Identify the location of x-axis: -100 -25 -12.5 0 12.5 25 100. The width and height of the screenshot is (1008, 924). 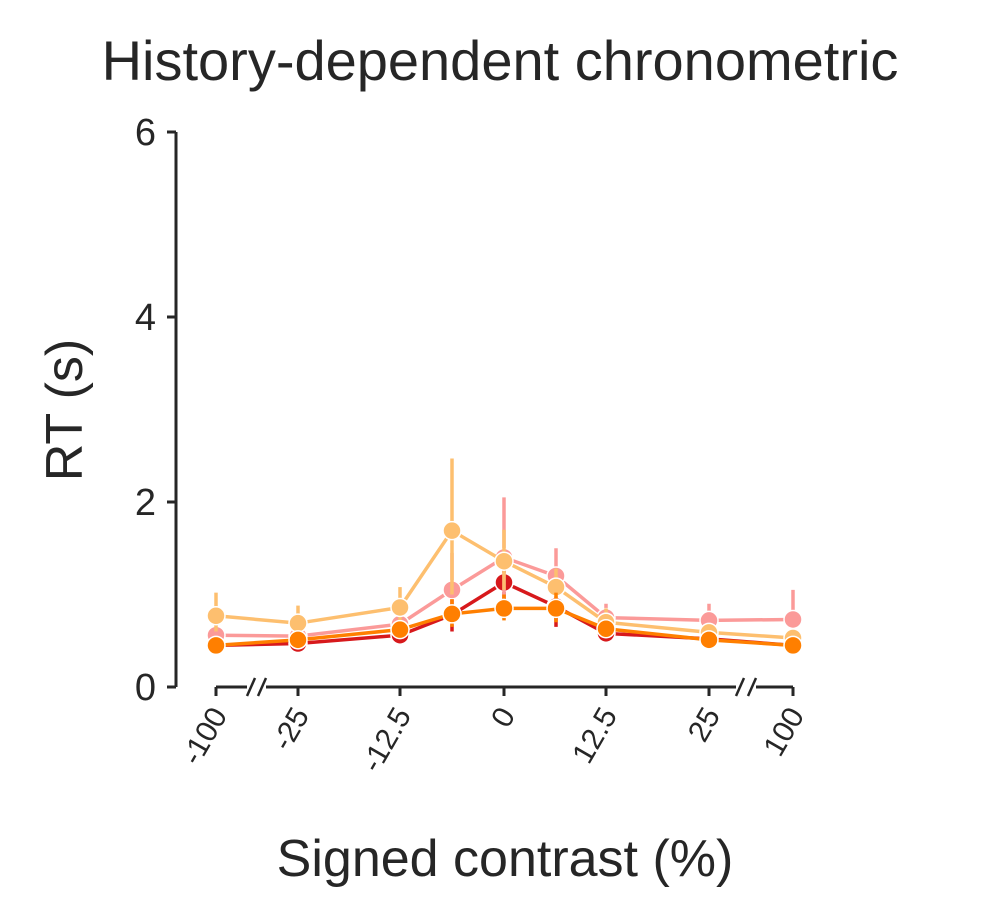
(493, 727).